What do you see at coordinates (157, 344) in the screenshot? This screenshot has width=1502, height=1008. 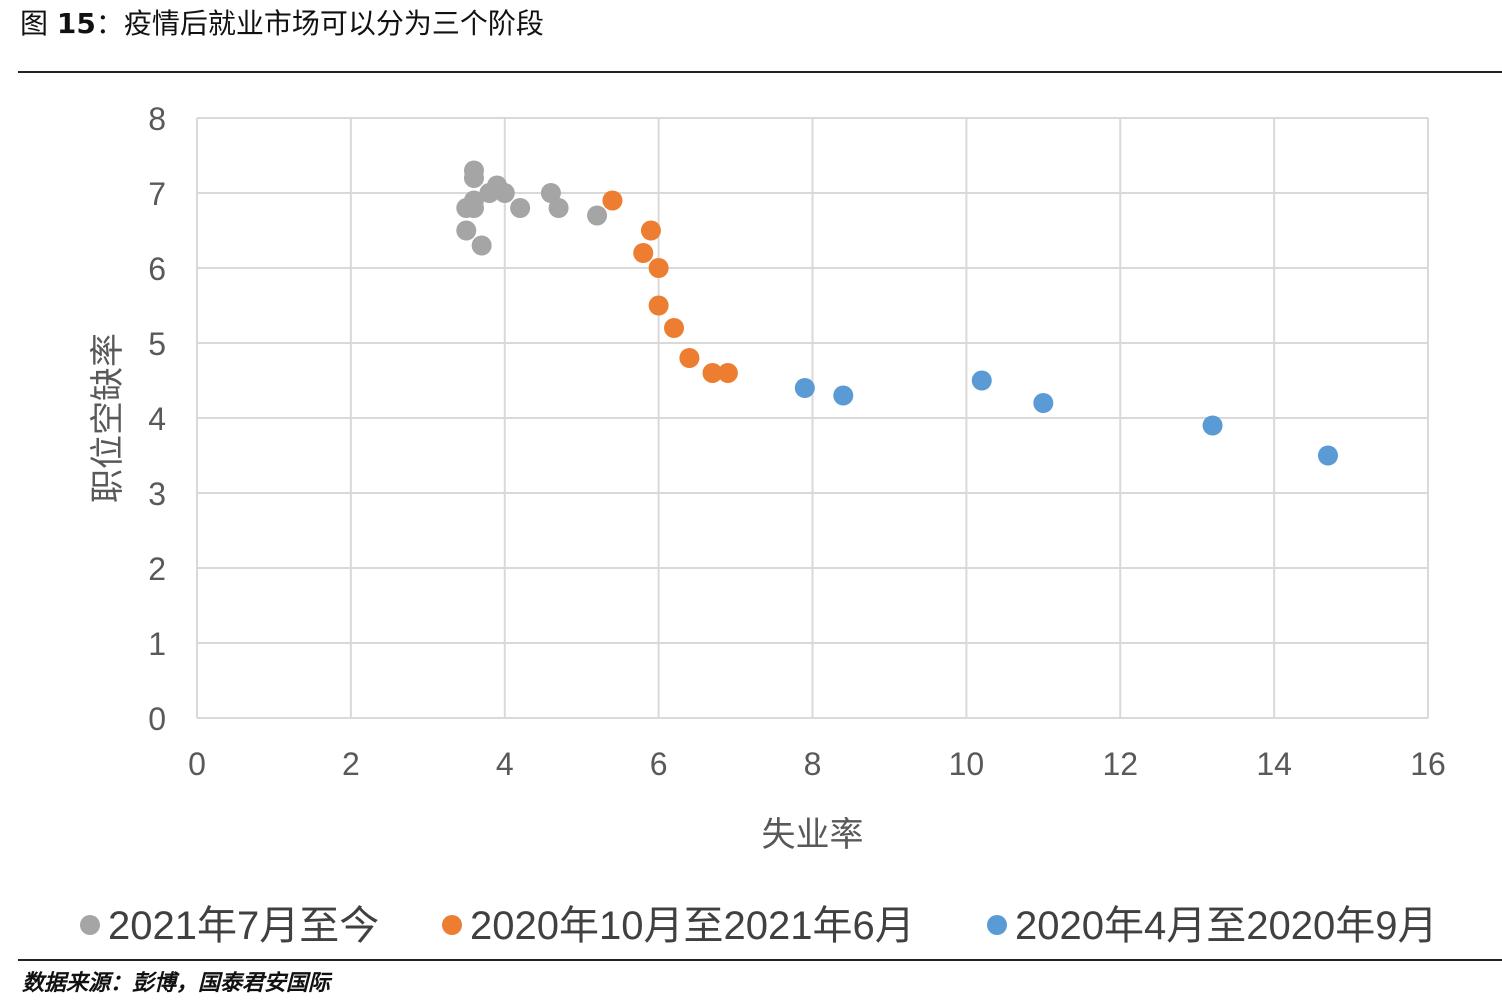 I see `y-tick-label-5: 5` at bounding box center [157, 344].